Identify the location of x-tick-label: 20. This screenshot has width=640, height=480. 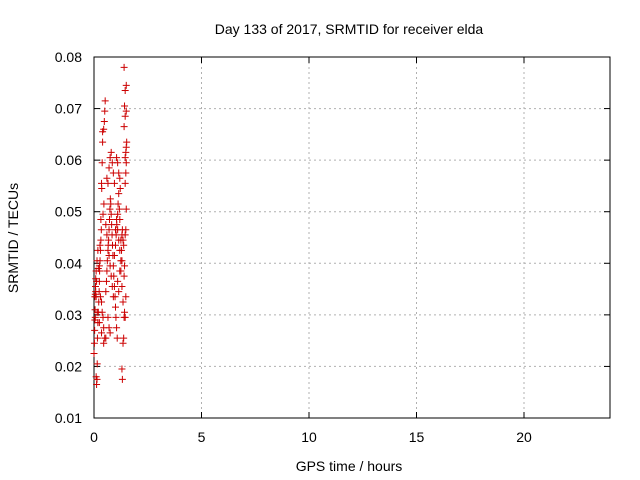
(524, 437).